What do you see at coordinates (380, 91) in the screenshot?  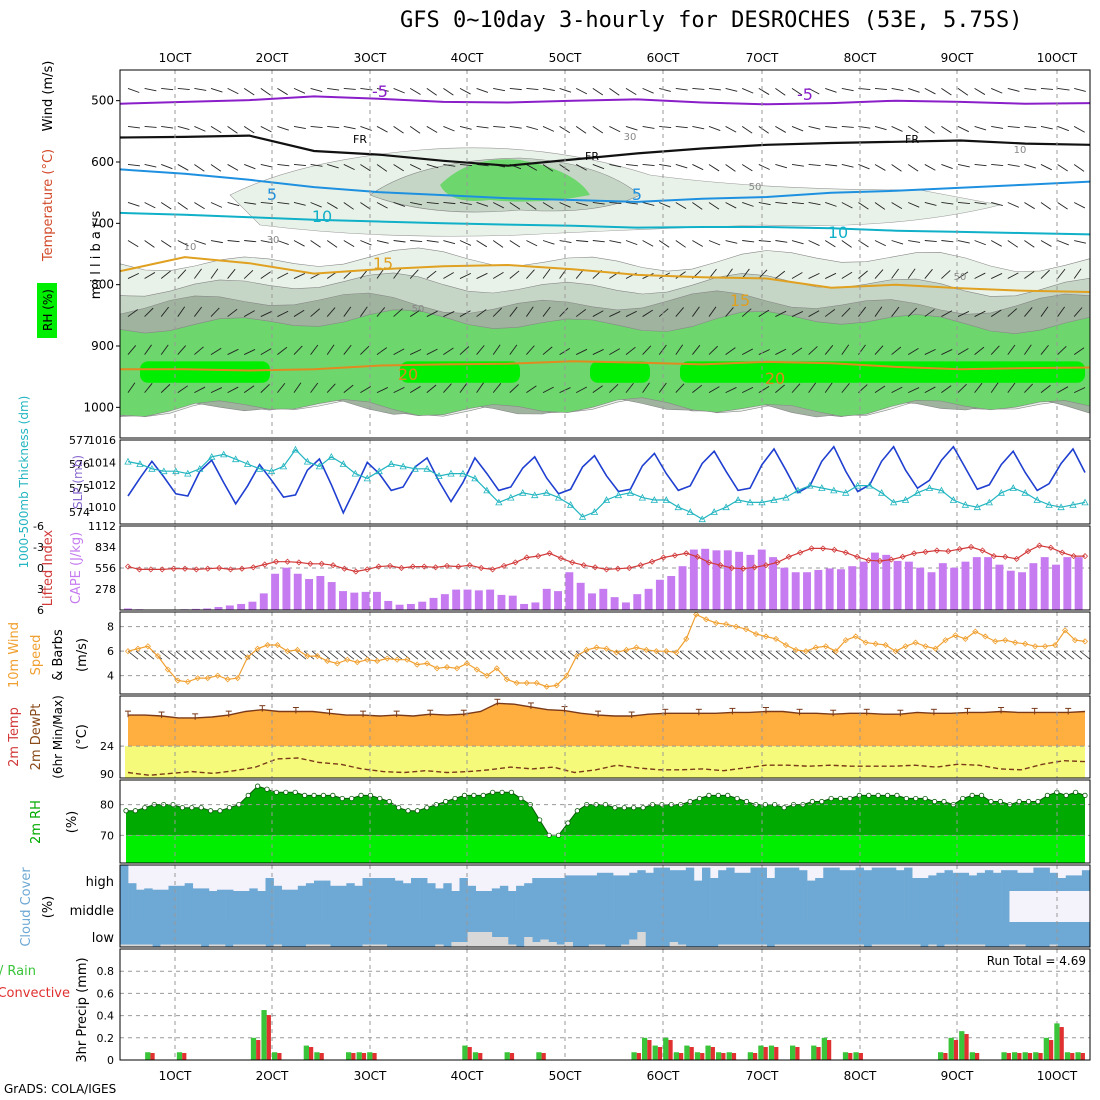 I see `contour-label: -5` at bounding box center [380, 91].